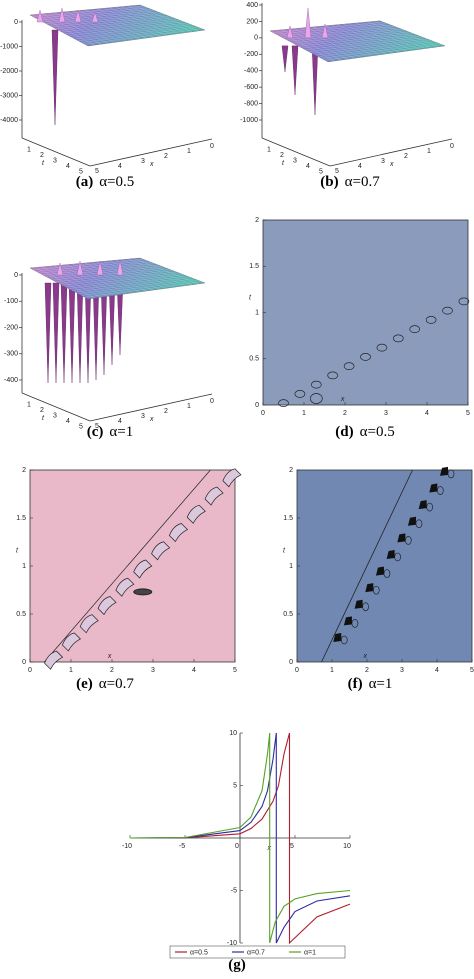 This screenshot has height=979, width=474. What do you see at coordinates (56, 407) in the screenshot?
I see `t-axis` at bounding box center [56, 407].